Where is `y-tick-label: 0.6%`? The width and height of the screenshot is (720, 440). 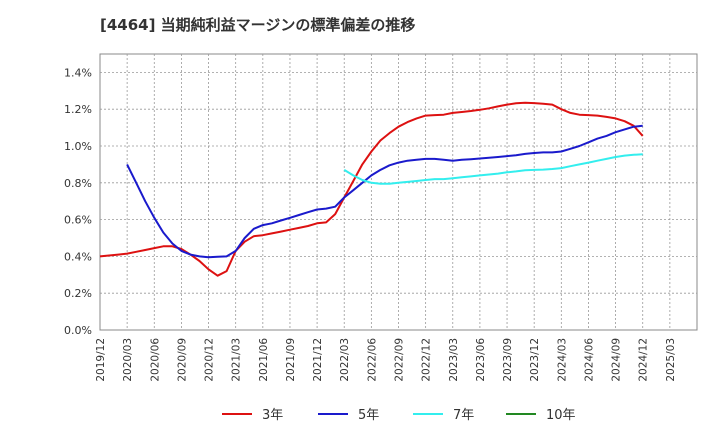
y-tick-label: 0.6% is located at coordinates (78, 220).